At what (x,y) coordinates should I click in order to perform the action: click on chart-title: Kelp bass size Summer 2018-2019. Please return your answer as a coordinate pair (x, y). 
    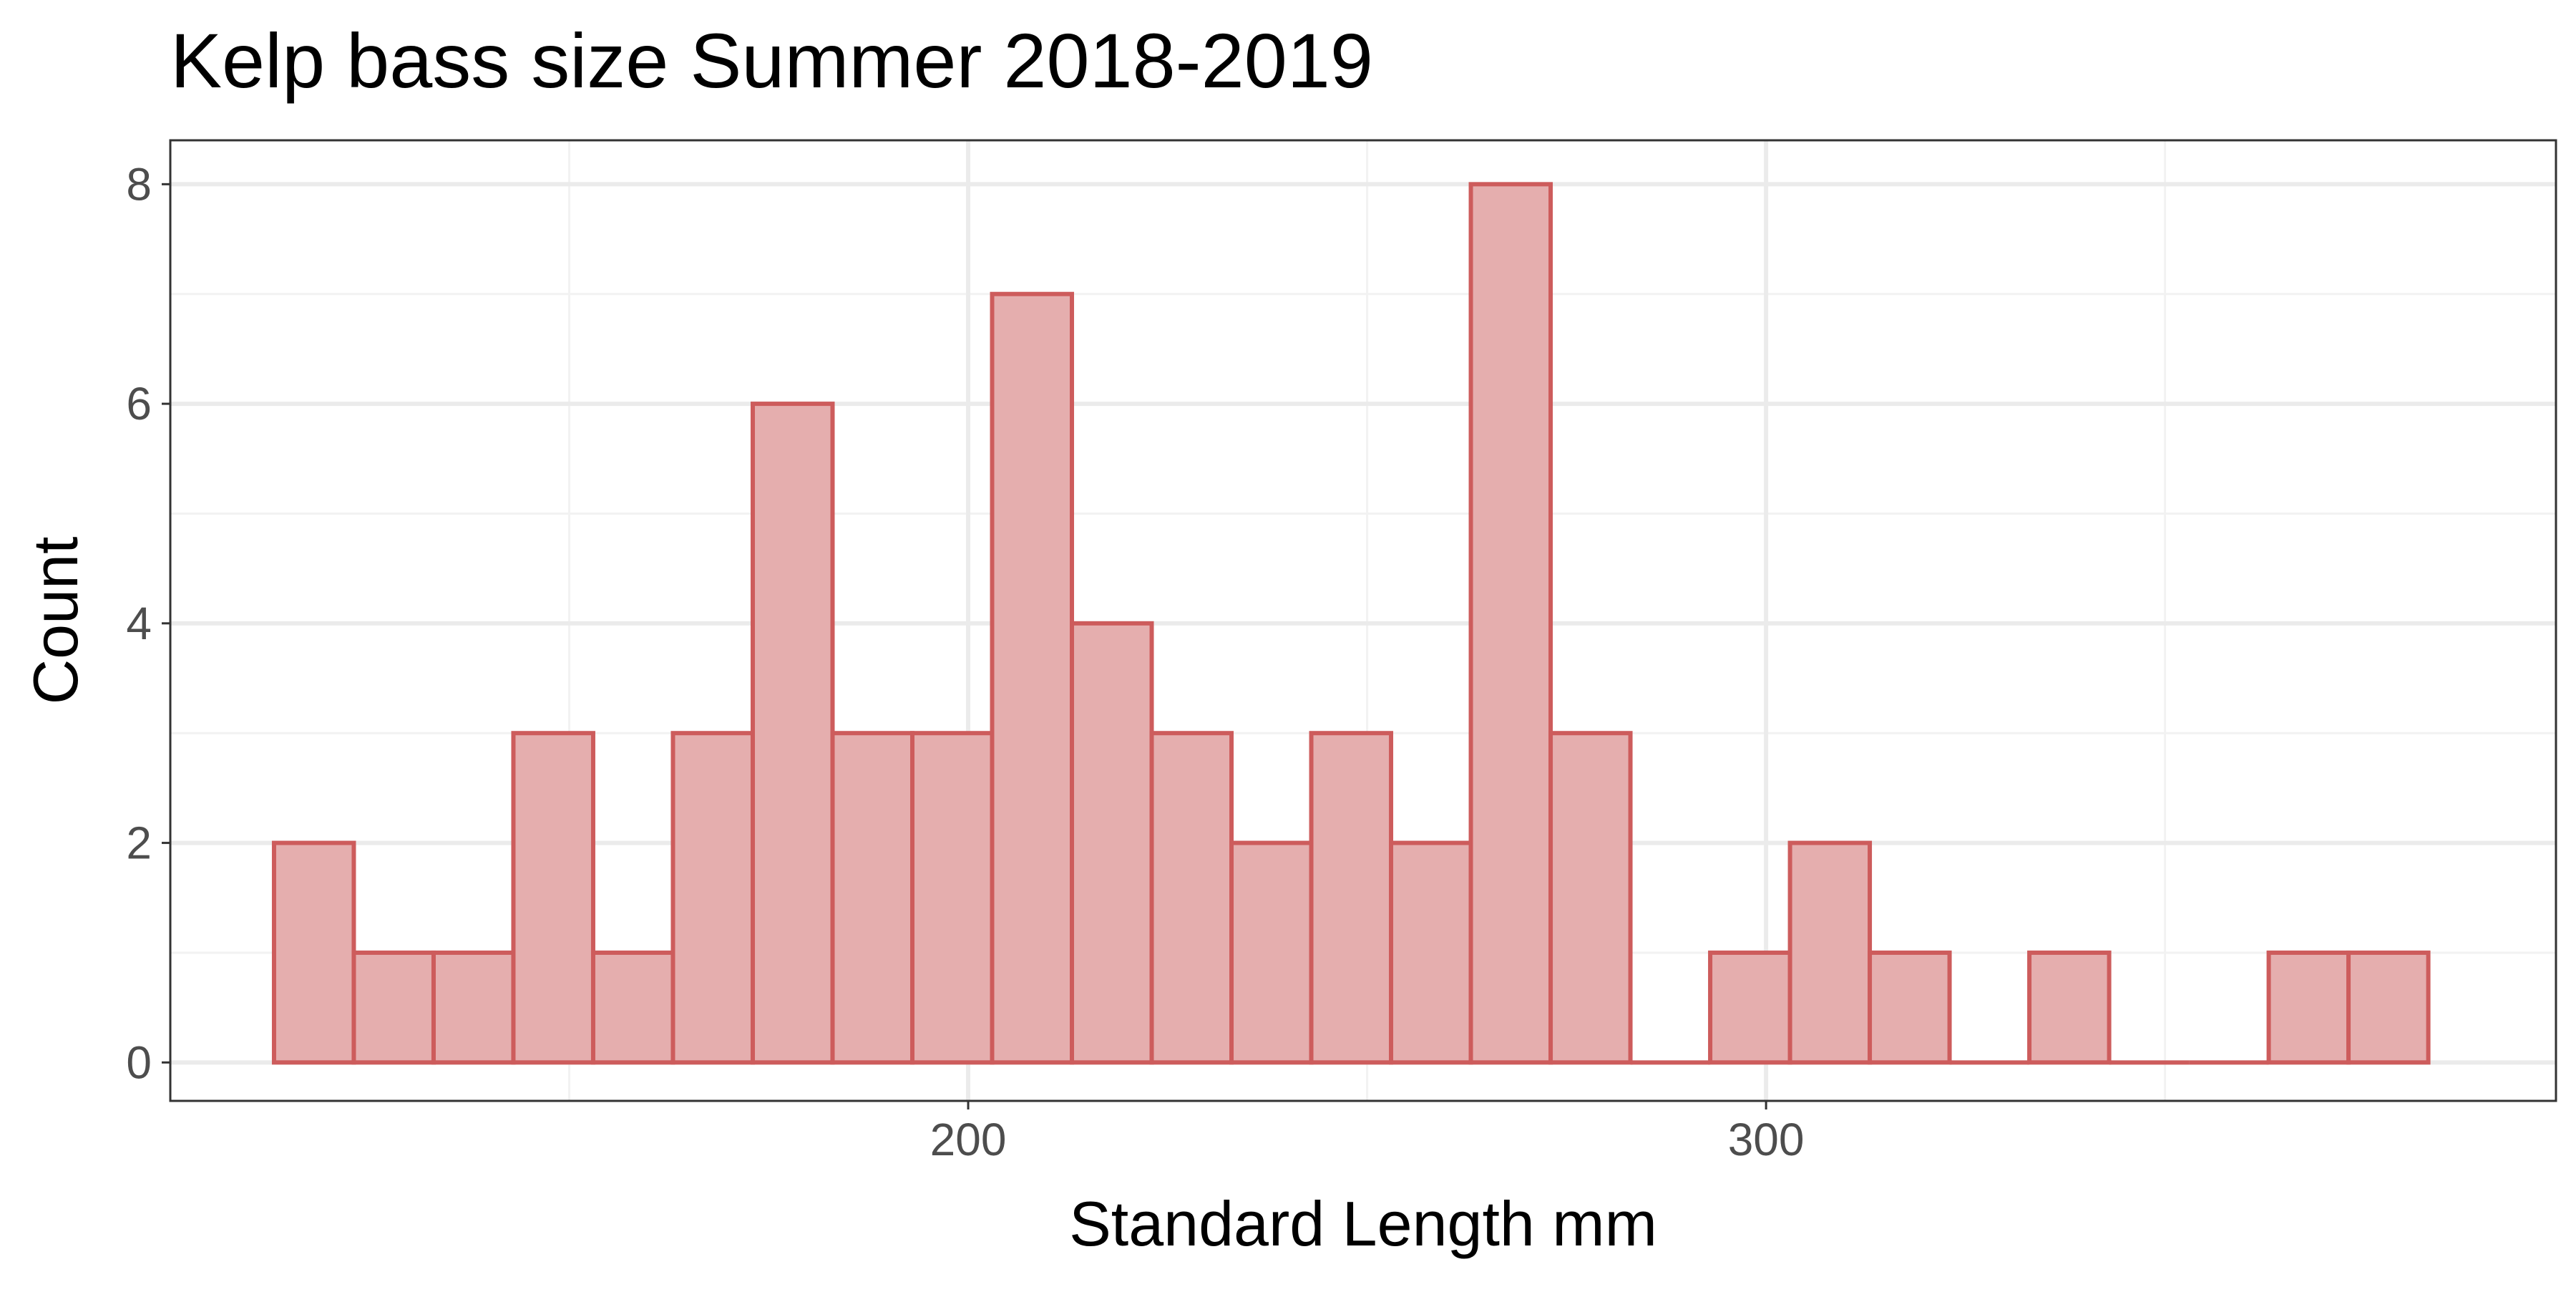
    Looking at the image, I should click on (771, 60).